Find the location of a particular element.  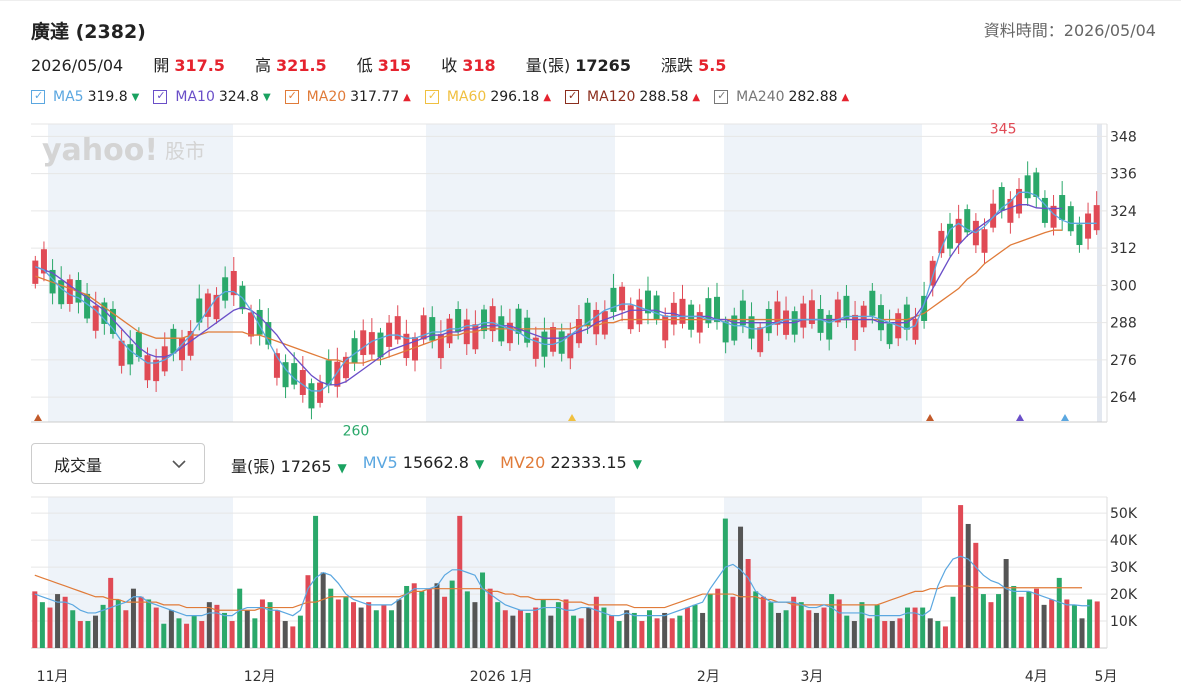

ma-legend-item-ma20: ✓ MA20 317.77 ▲ is located at coordinates (347, 97).